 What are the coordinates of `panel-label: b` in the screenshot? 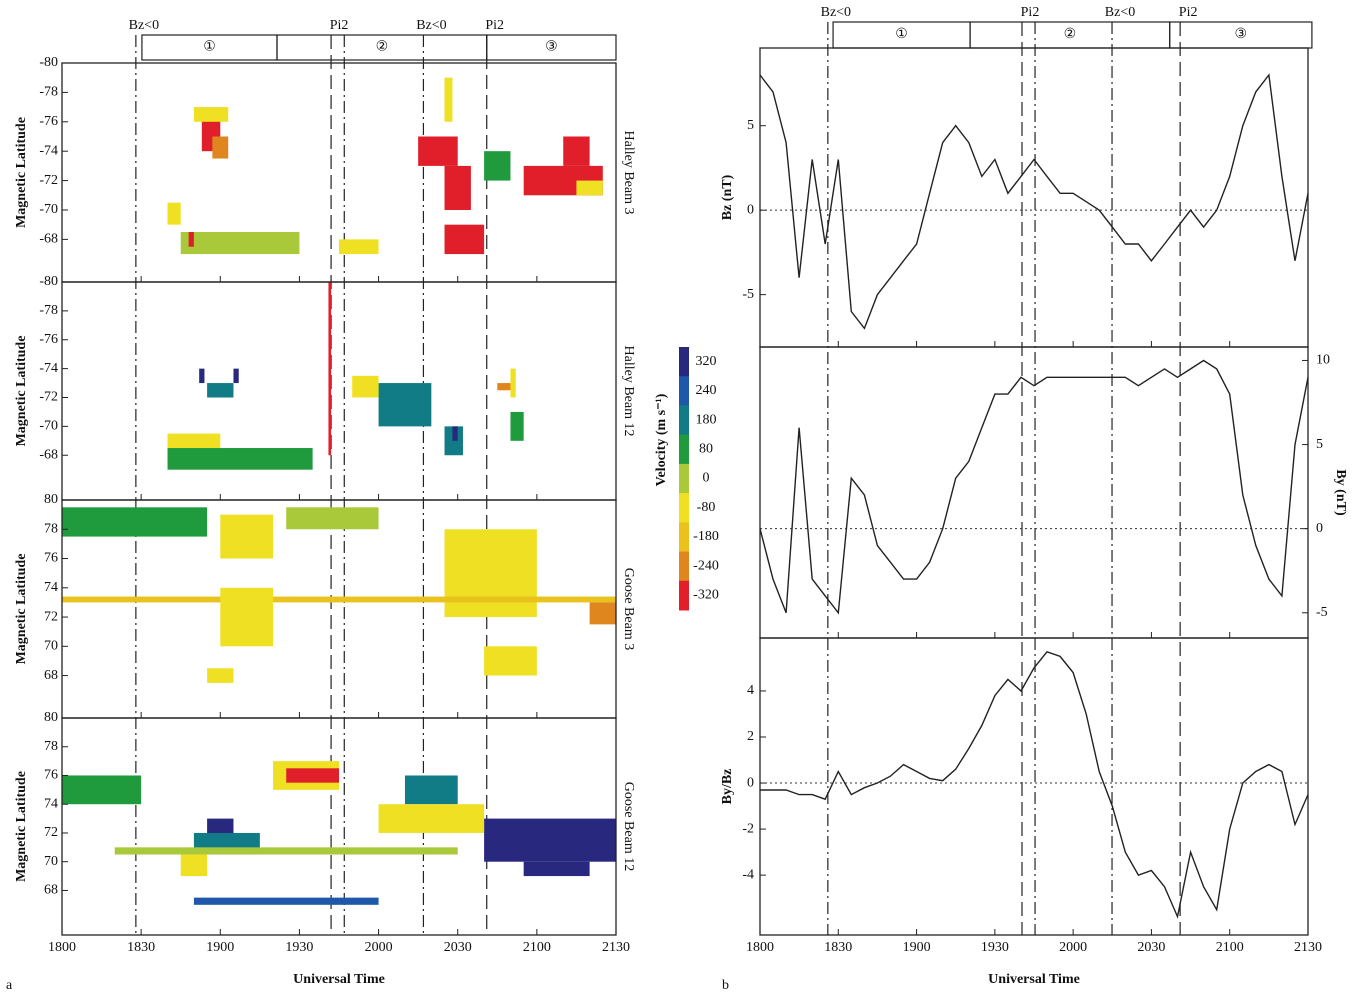 It's located at (725, 985).